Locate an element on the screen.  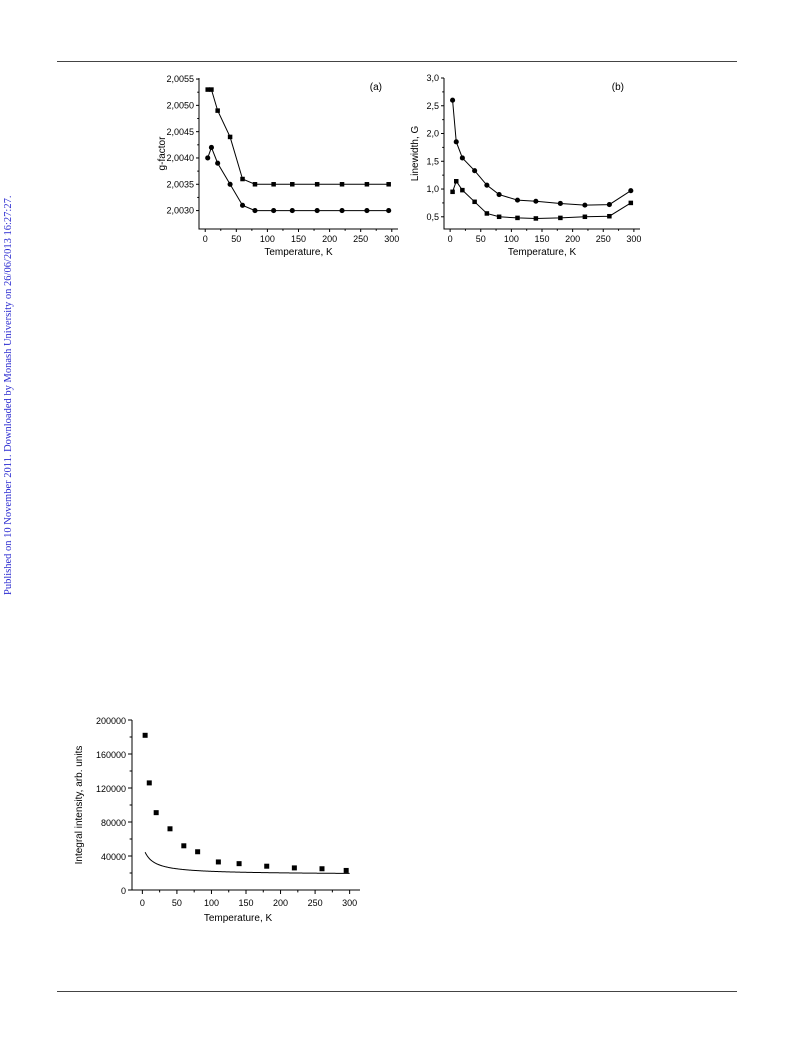
y-tick-label: 1,5 is located at coordinates (432, 161).